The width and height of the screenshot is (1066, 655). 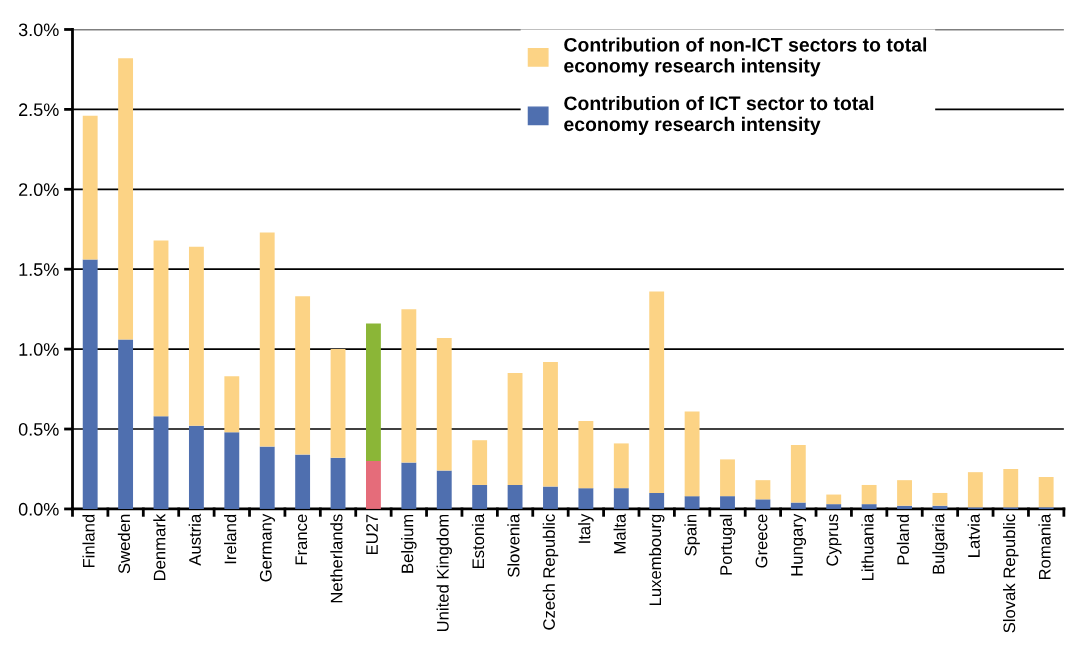 What do you see at coordinates (301, 539) in the screenshot?
I see `x-tick-label: France` at bounding box center [301, 539].